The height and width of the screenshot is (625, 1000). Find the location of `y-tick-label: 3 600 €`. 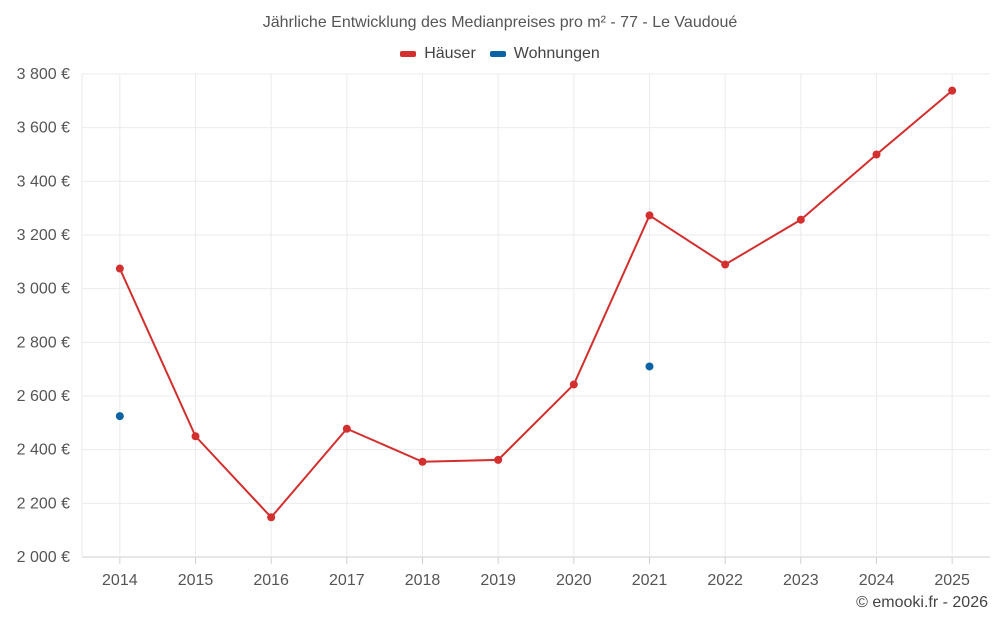

y-tick-label: 3 600 € is located at coordinates (43, 128).